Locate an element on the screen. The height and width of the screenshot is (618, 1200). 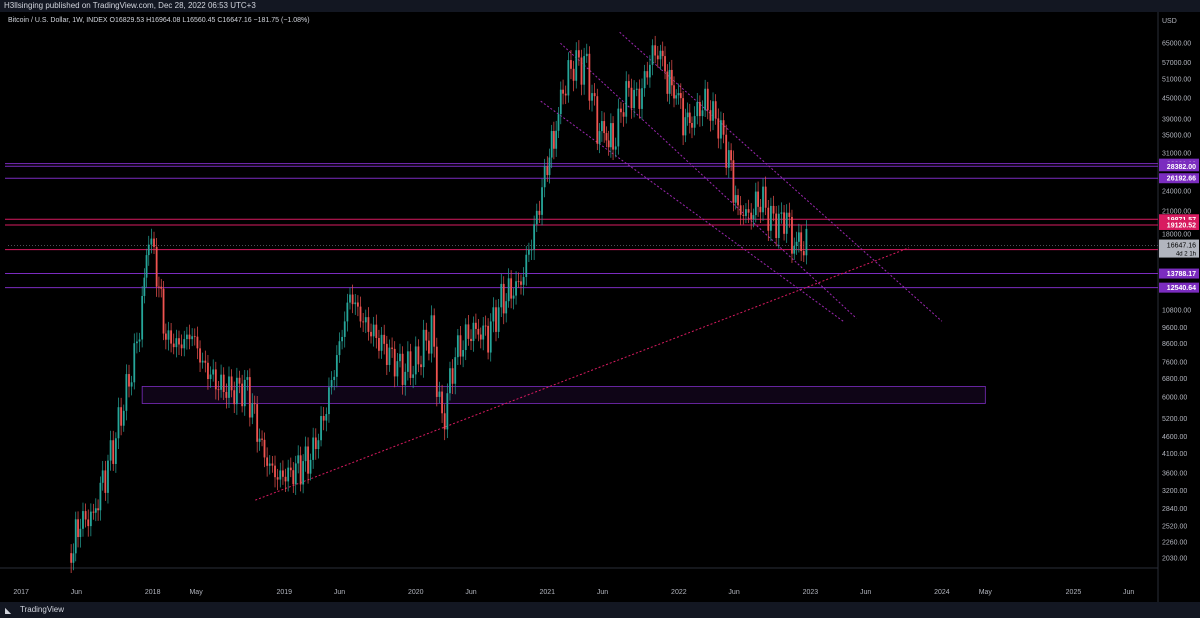
tradingview-logo-icon: ◣ is located at coordinates (8, 610).